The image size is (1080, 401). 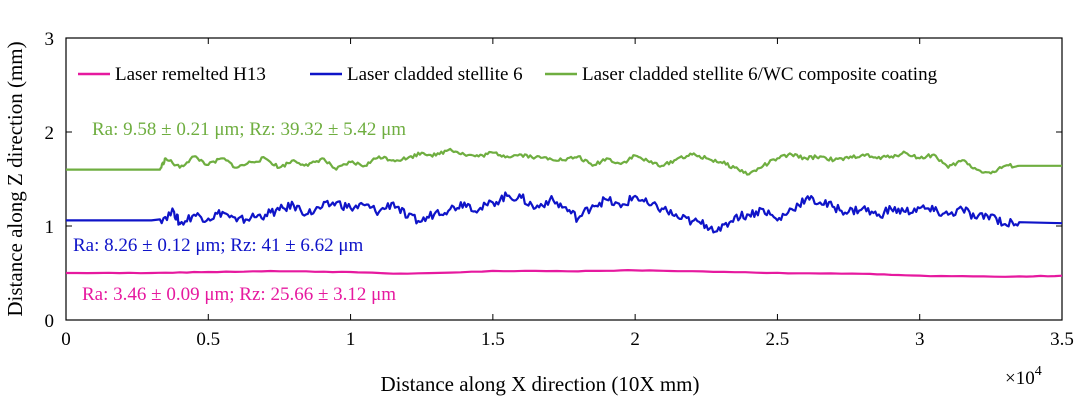 What do you see at coordinates (920, 339) in the screenshot?
I see `x-tick-label: 3` at bounding box center [920, 339].